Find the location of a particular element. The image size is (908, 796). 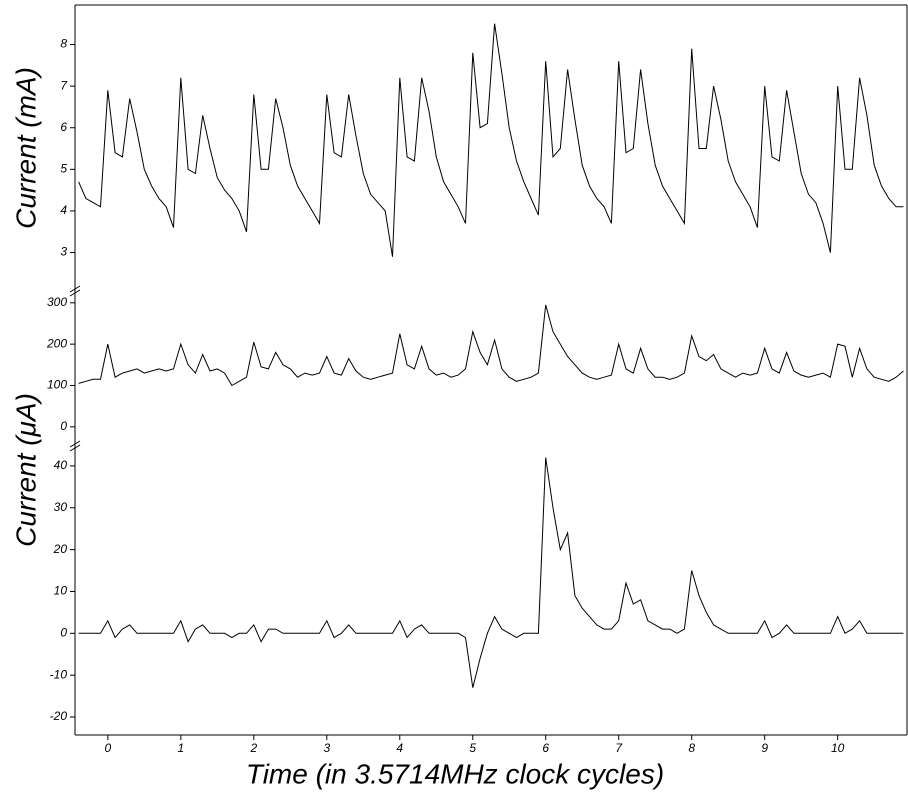

x-tick-label: 2 is located at coordinates (253, 748).